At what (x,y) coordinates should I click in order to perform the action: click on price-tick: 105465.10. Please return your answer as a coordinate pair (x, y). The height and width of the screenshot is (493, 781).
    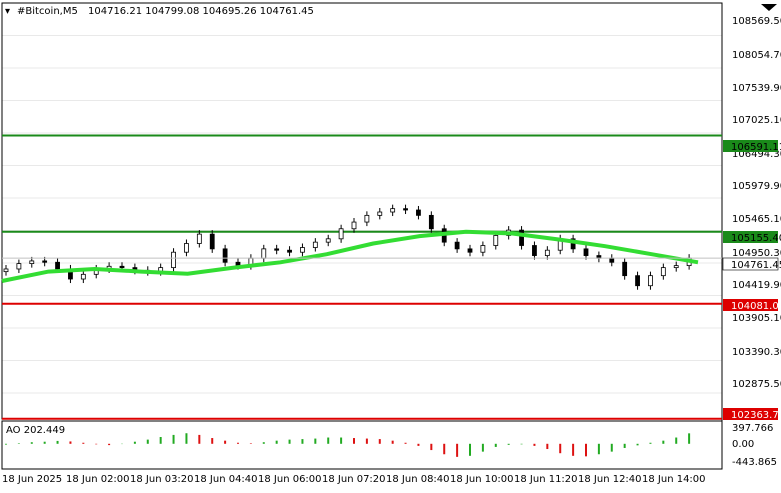
    Looking at the image, I should click on (756, 219).